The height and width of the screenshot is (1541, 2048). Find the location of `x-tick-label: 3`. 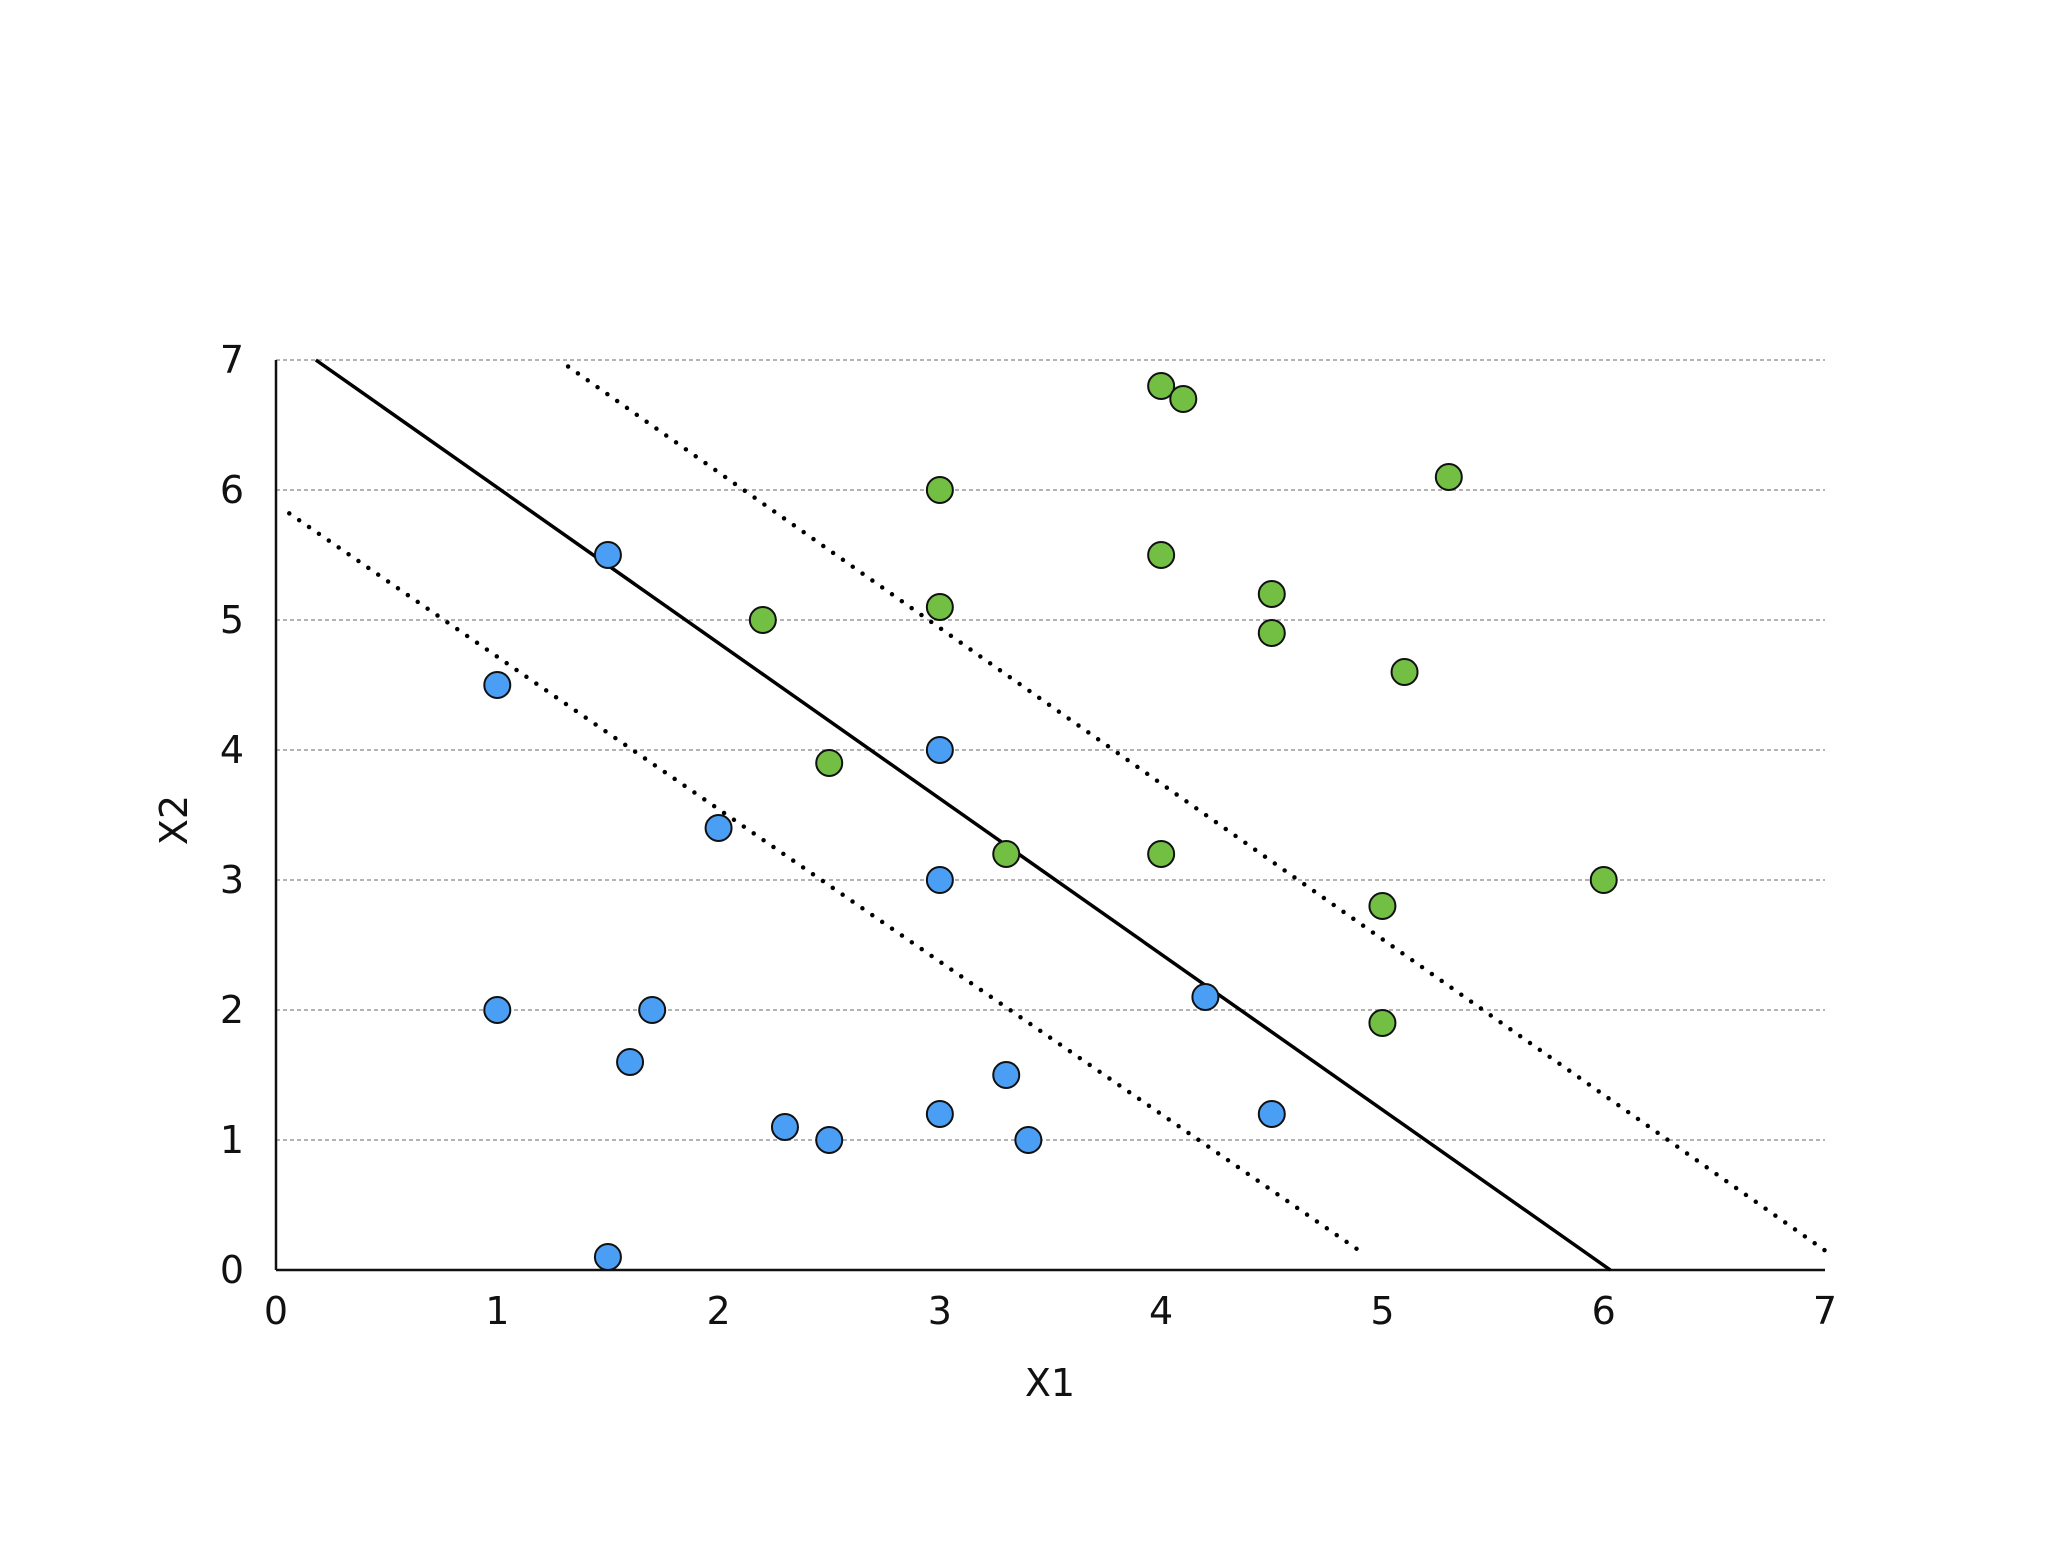

x-tick-label: 3 is located at coordinates (940, 1311).